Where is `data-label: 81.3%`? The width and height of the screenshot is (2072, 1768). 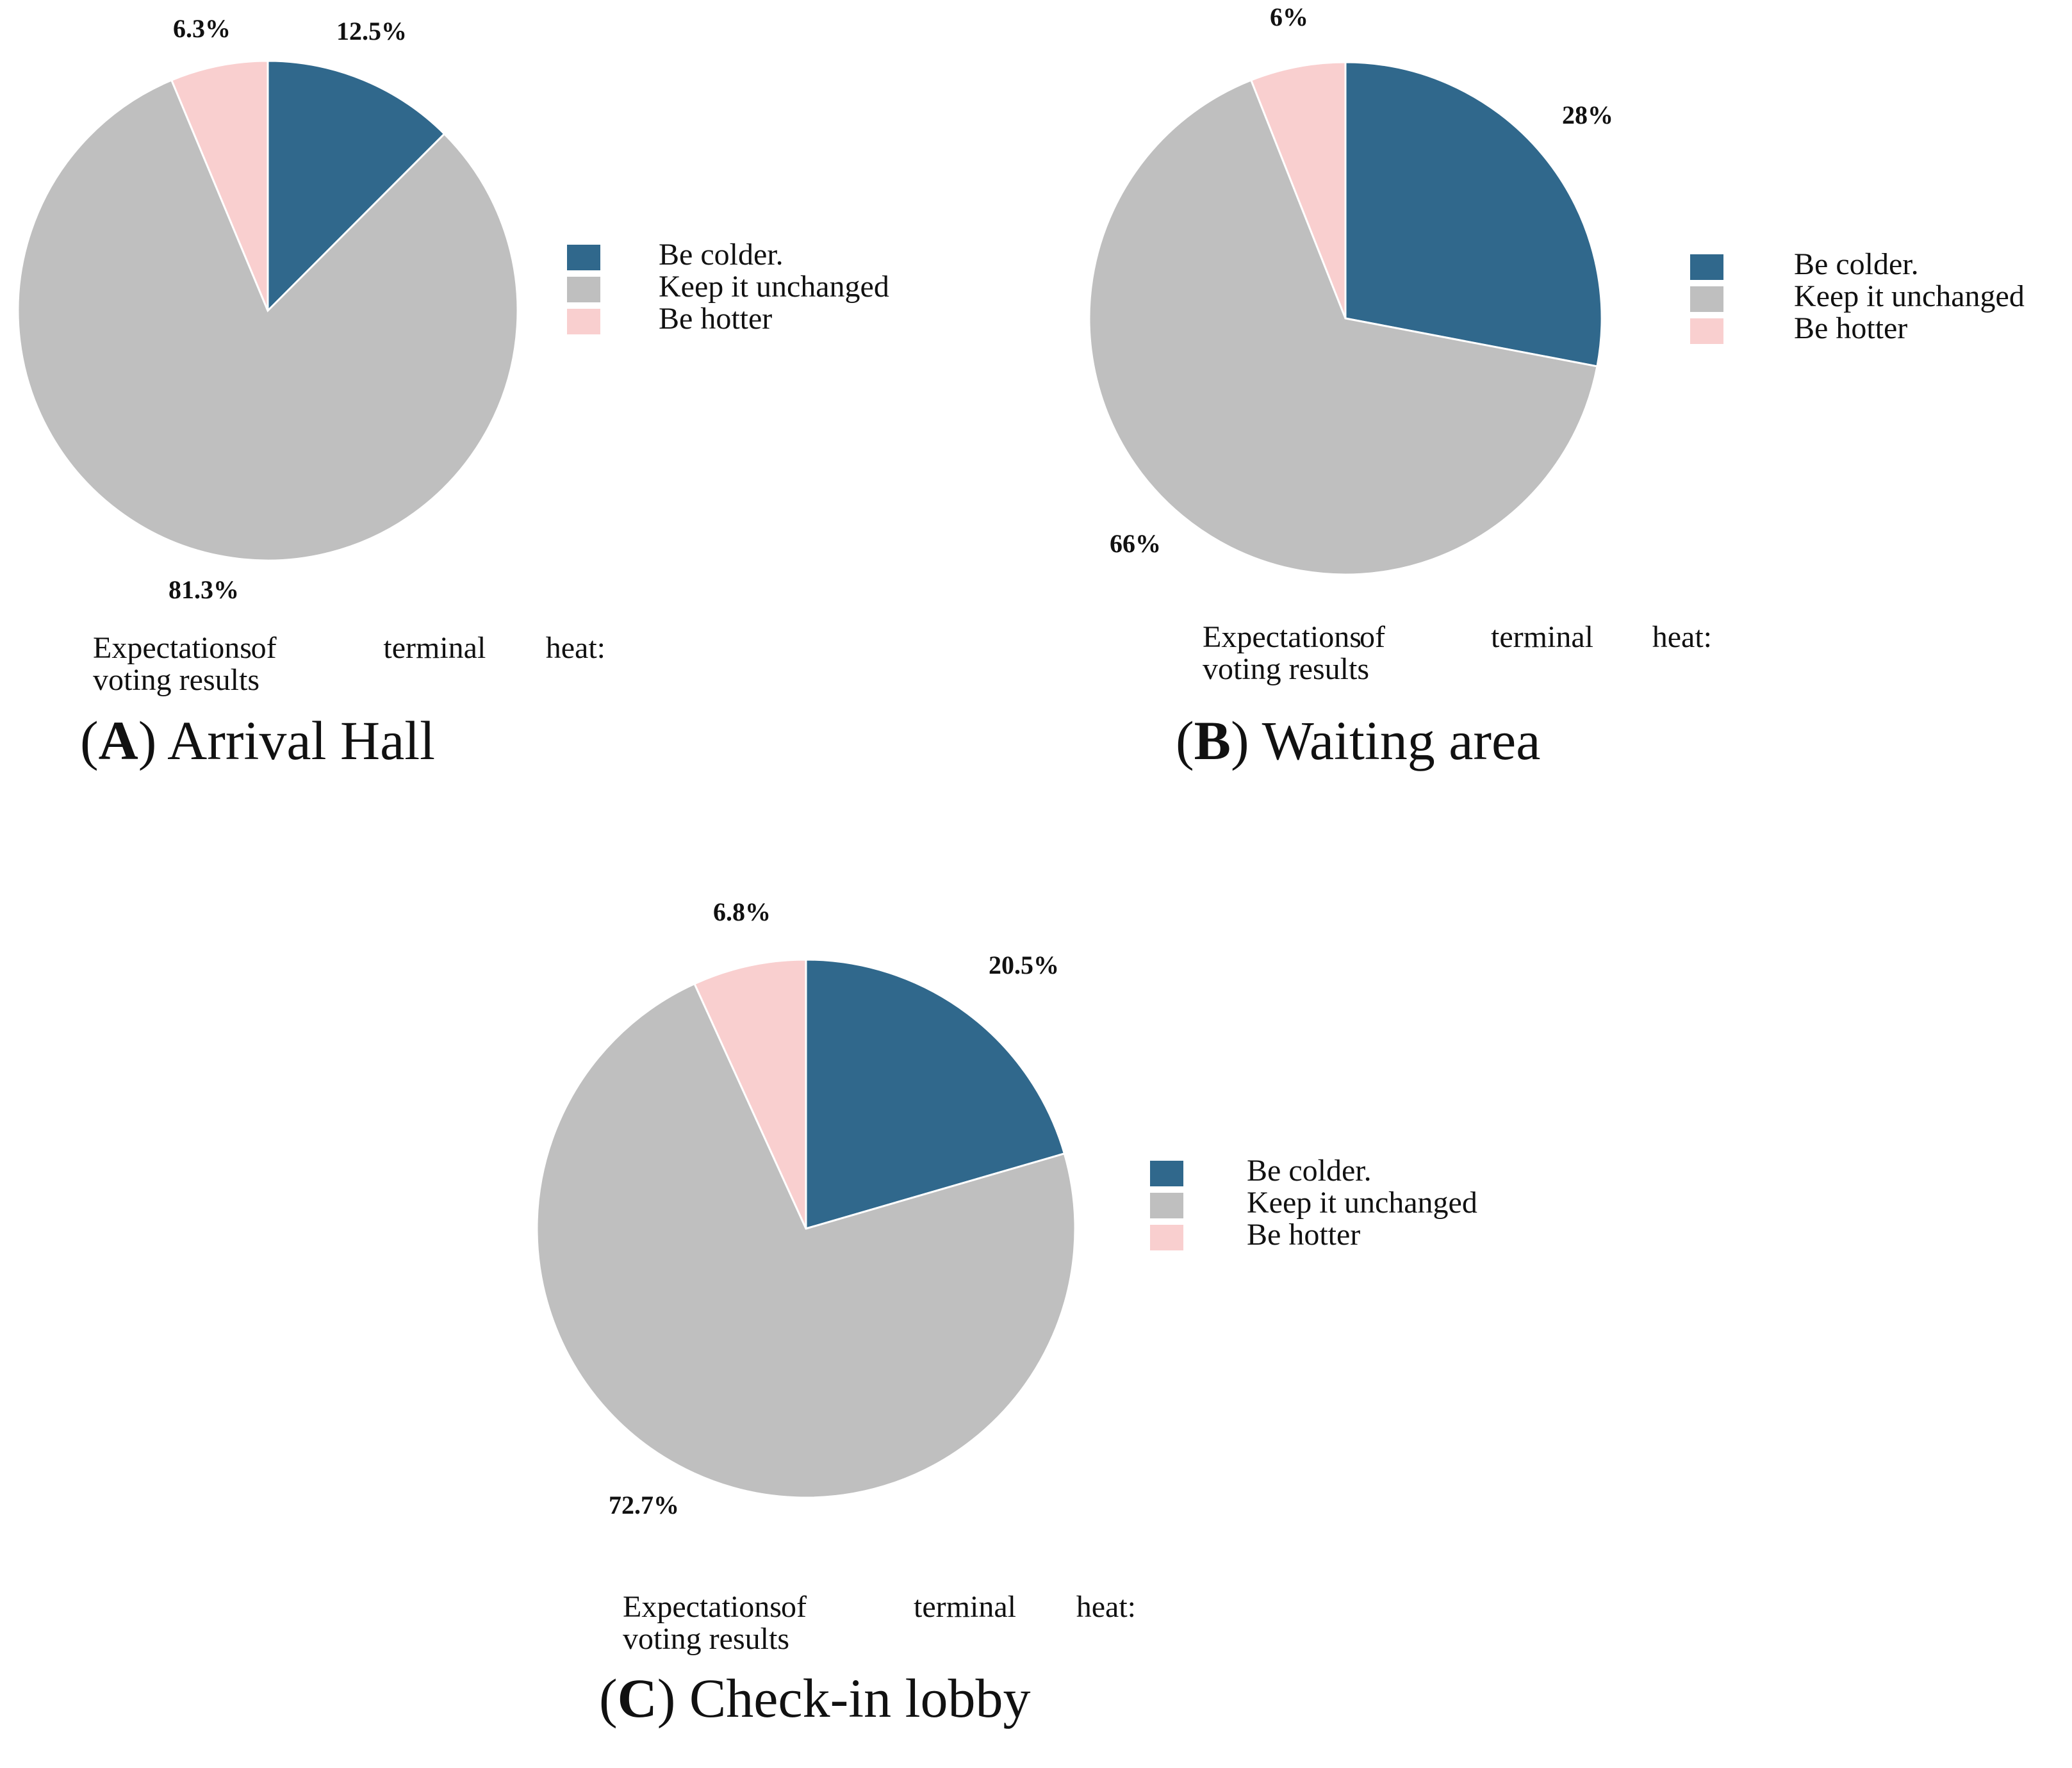 data-label: 81.3% is located at coordinates (204, 589).